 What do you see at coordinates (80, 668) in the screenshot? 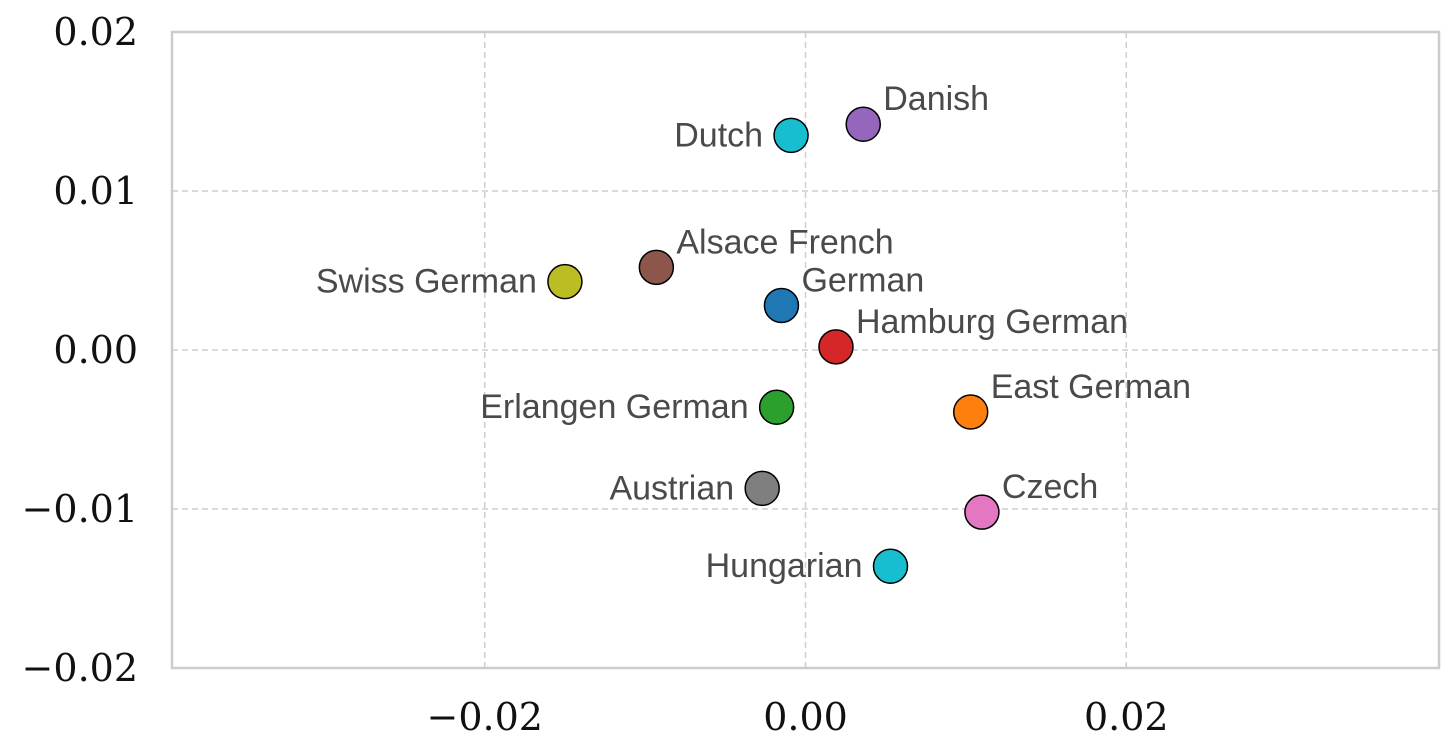
I see `y-tick-label: −0.02` at bounding box center [80, 668].